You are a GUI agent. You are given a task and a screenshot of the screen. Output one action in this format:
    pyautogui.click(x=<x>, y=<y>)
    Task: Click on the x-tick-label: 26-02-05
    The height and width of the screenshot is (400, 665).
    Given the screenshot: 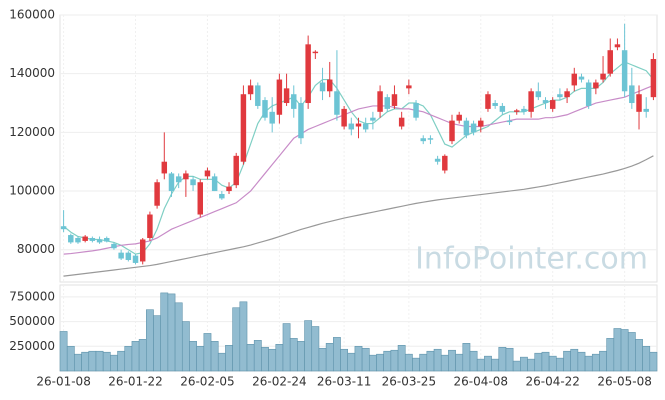 What is the action you would take?
    pyautogui.click(x=207, y=382)
    